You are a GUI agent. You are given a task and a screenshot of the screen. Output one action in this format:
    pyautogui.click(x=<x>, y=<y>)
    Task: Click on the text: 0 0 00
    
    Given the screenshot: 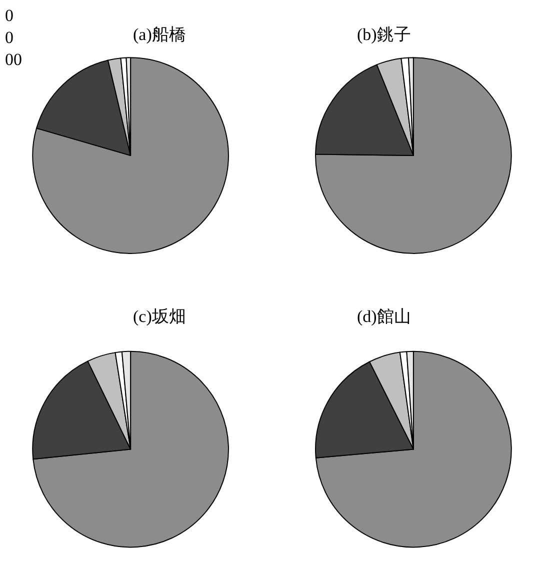 What is the action you would take?
    pyautogui.click(x=13, y=38)
    